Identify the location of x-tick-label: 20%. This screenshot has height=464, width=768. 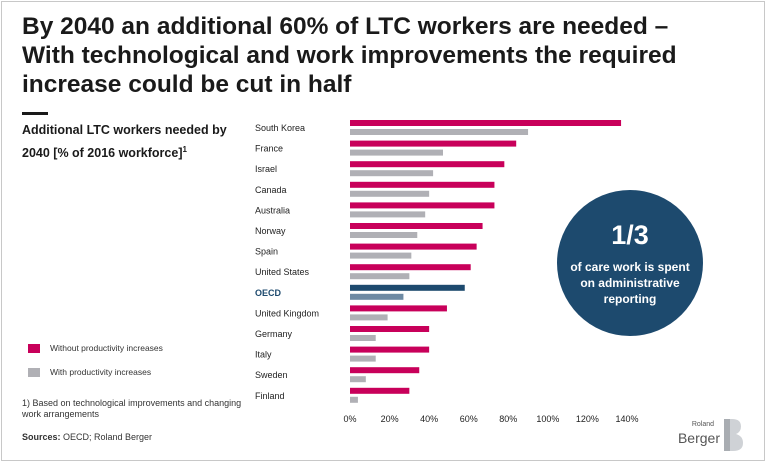
(390, 419).